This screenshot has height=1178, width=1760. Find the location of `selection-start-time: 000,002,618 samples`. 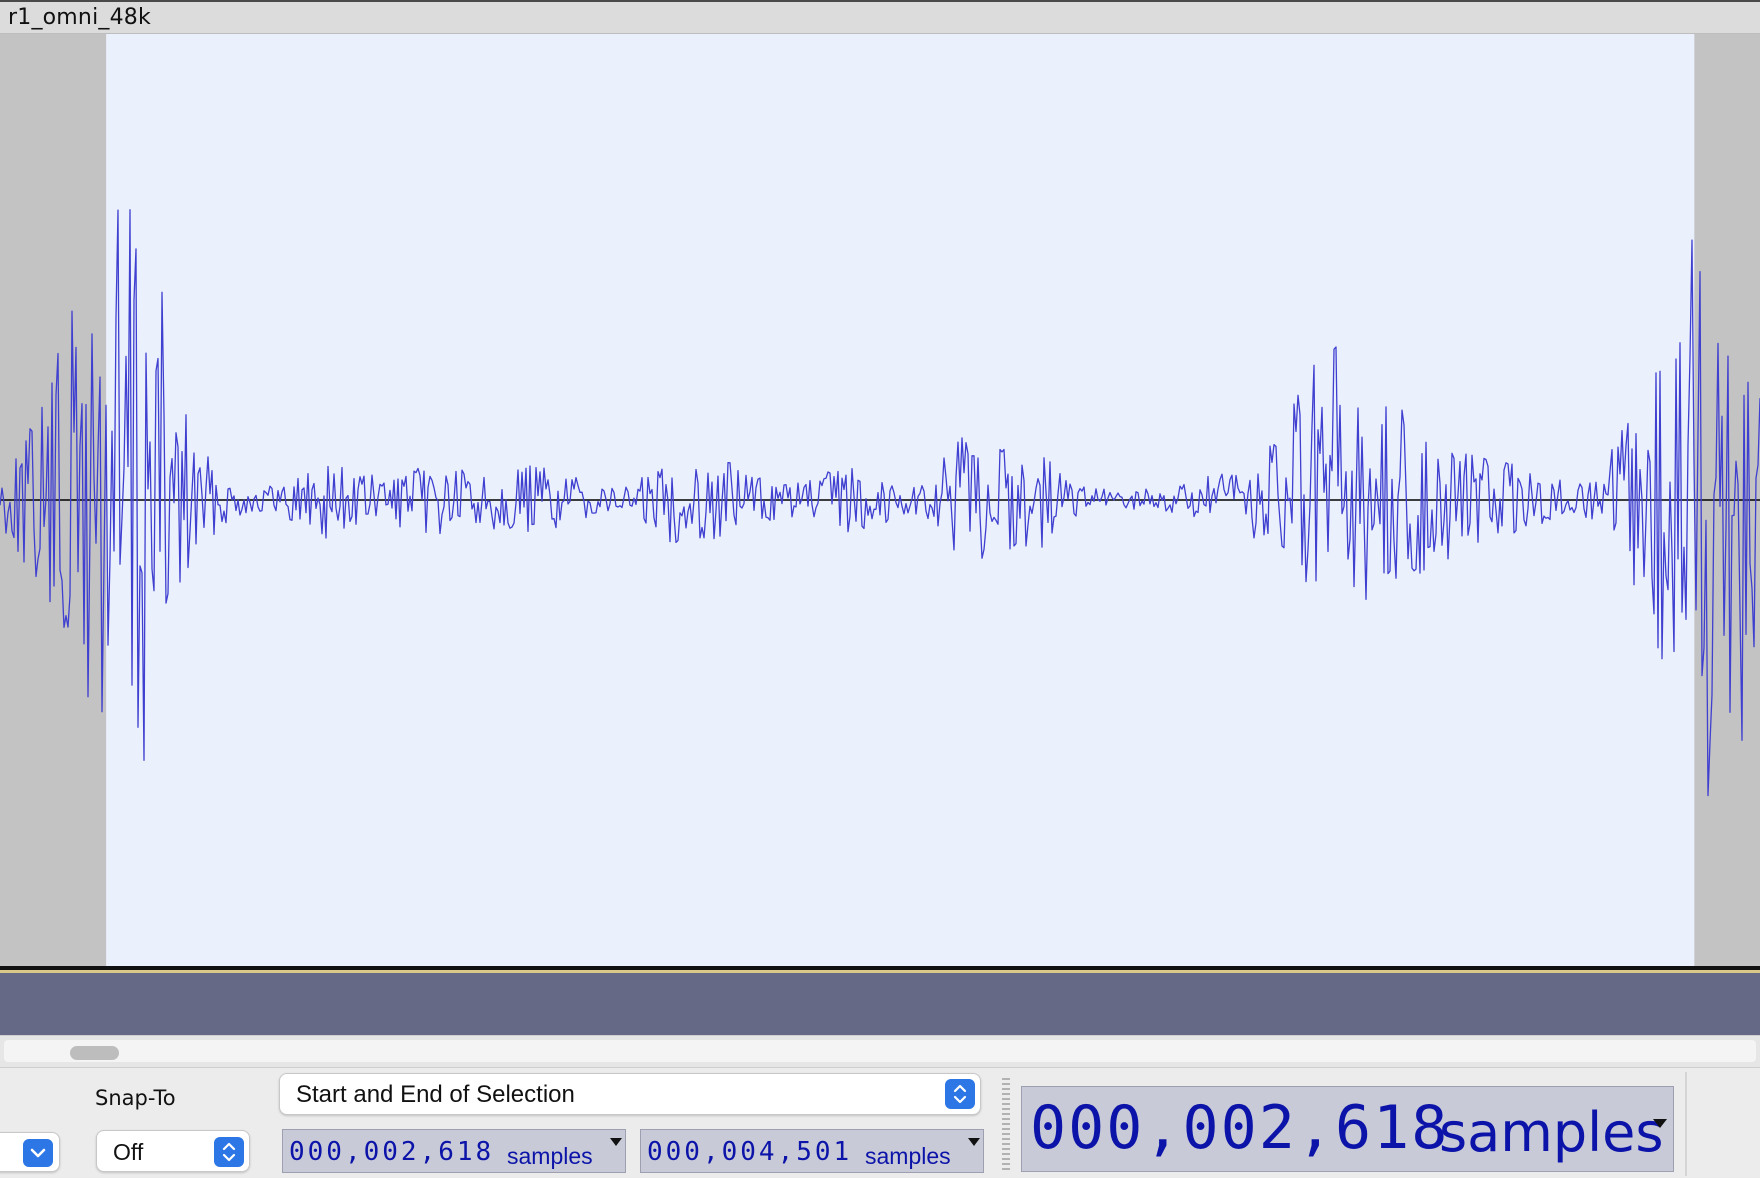

selection-start-time: 000,002,618 samples is located at coordinates (454, 1151).